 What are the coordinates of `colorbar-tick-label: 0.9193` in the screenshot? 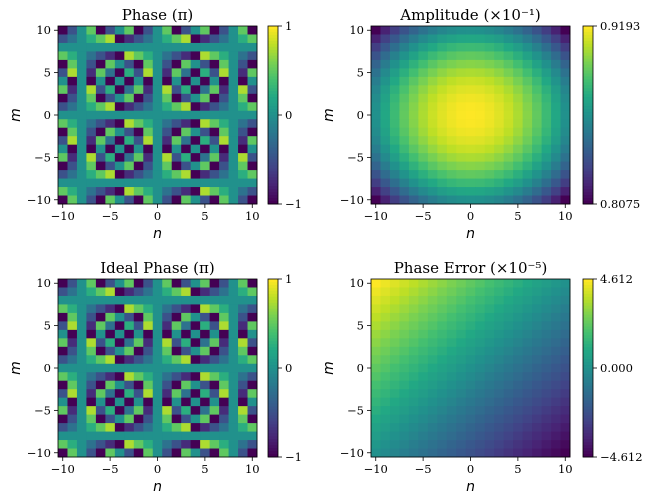 It's located at (620, 26).